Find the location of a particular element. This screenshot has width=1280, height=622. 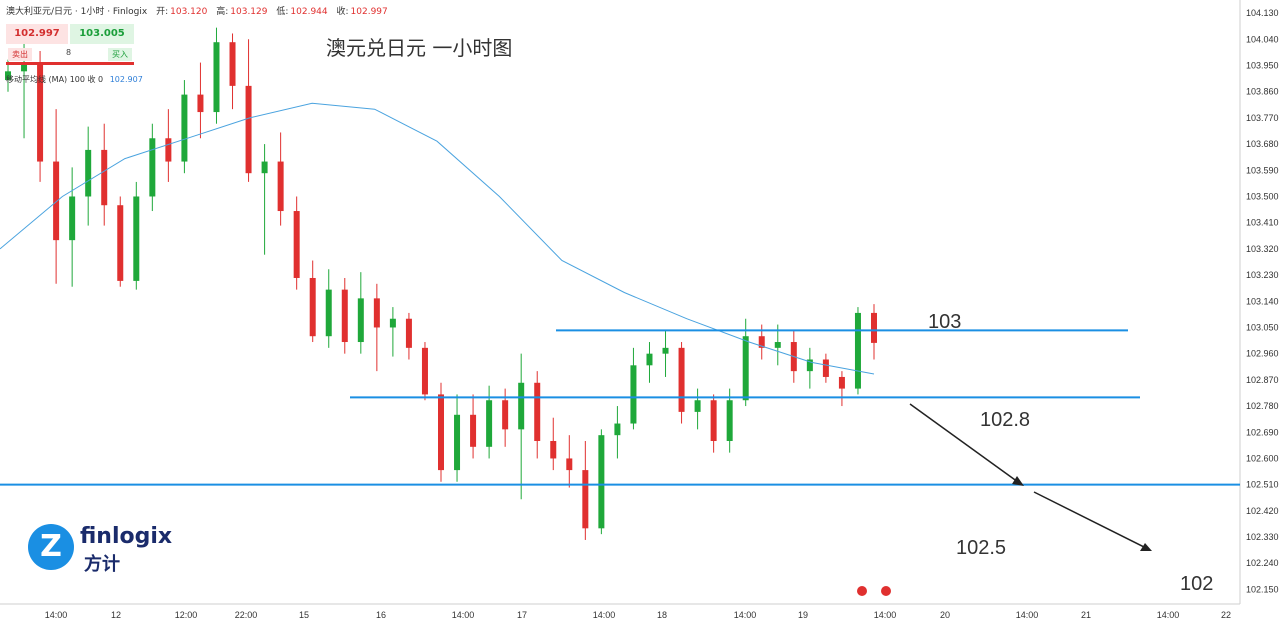

x-tick-label: 15 is located at coordinates (304, 615).